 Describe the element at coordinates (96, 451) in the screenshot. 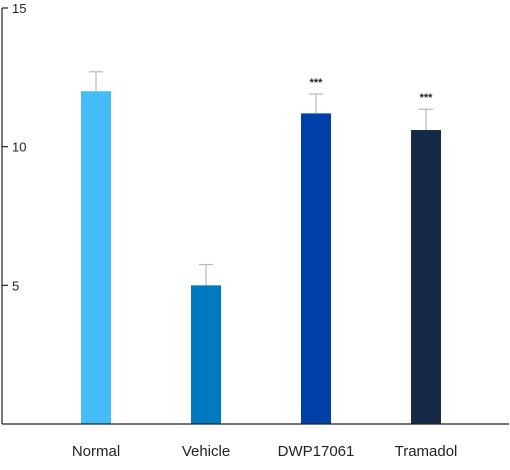

I see `category-label: Normal` at that location.